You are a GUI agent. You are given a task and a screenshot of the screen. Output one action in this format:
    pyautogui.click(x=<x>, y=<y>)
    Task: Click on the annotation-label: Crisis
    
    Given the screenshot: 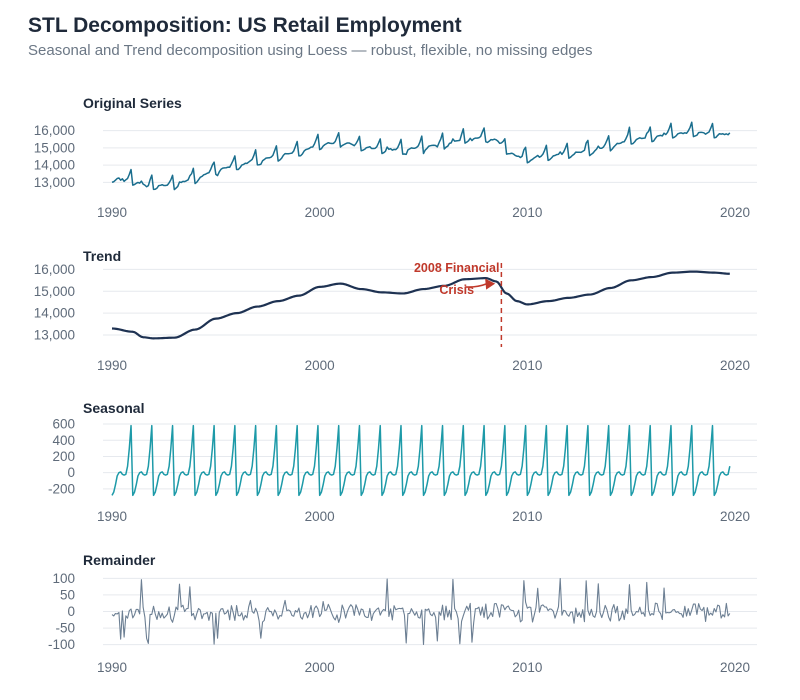 What is the action you would take?
    pyautogui.click(x=456, y=290)
    